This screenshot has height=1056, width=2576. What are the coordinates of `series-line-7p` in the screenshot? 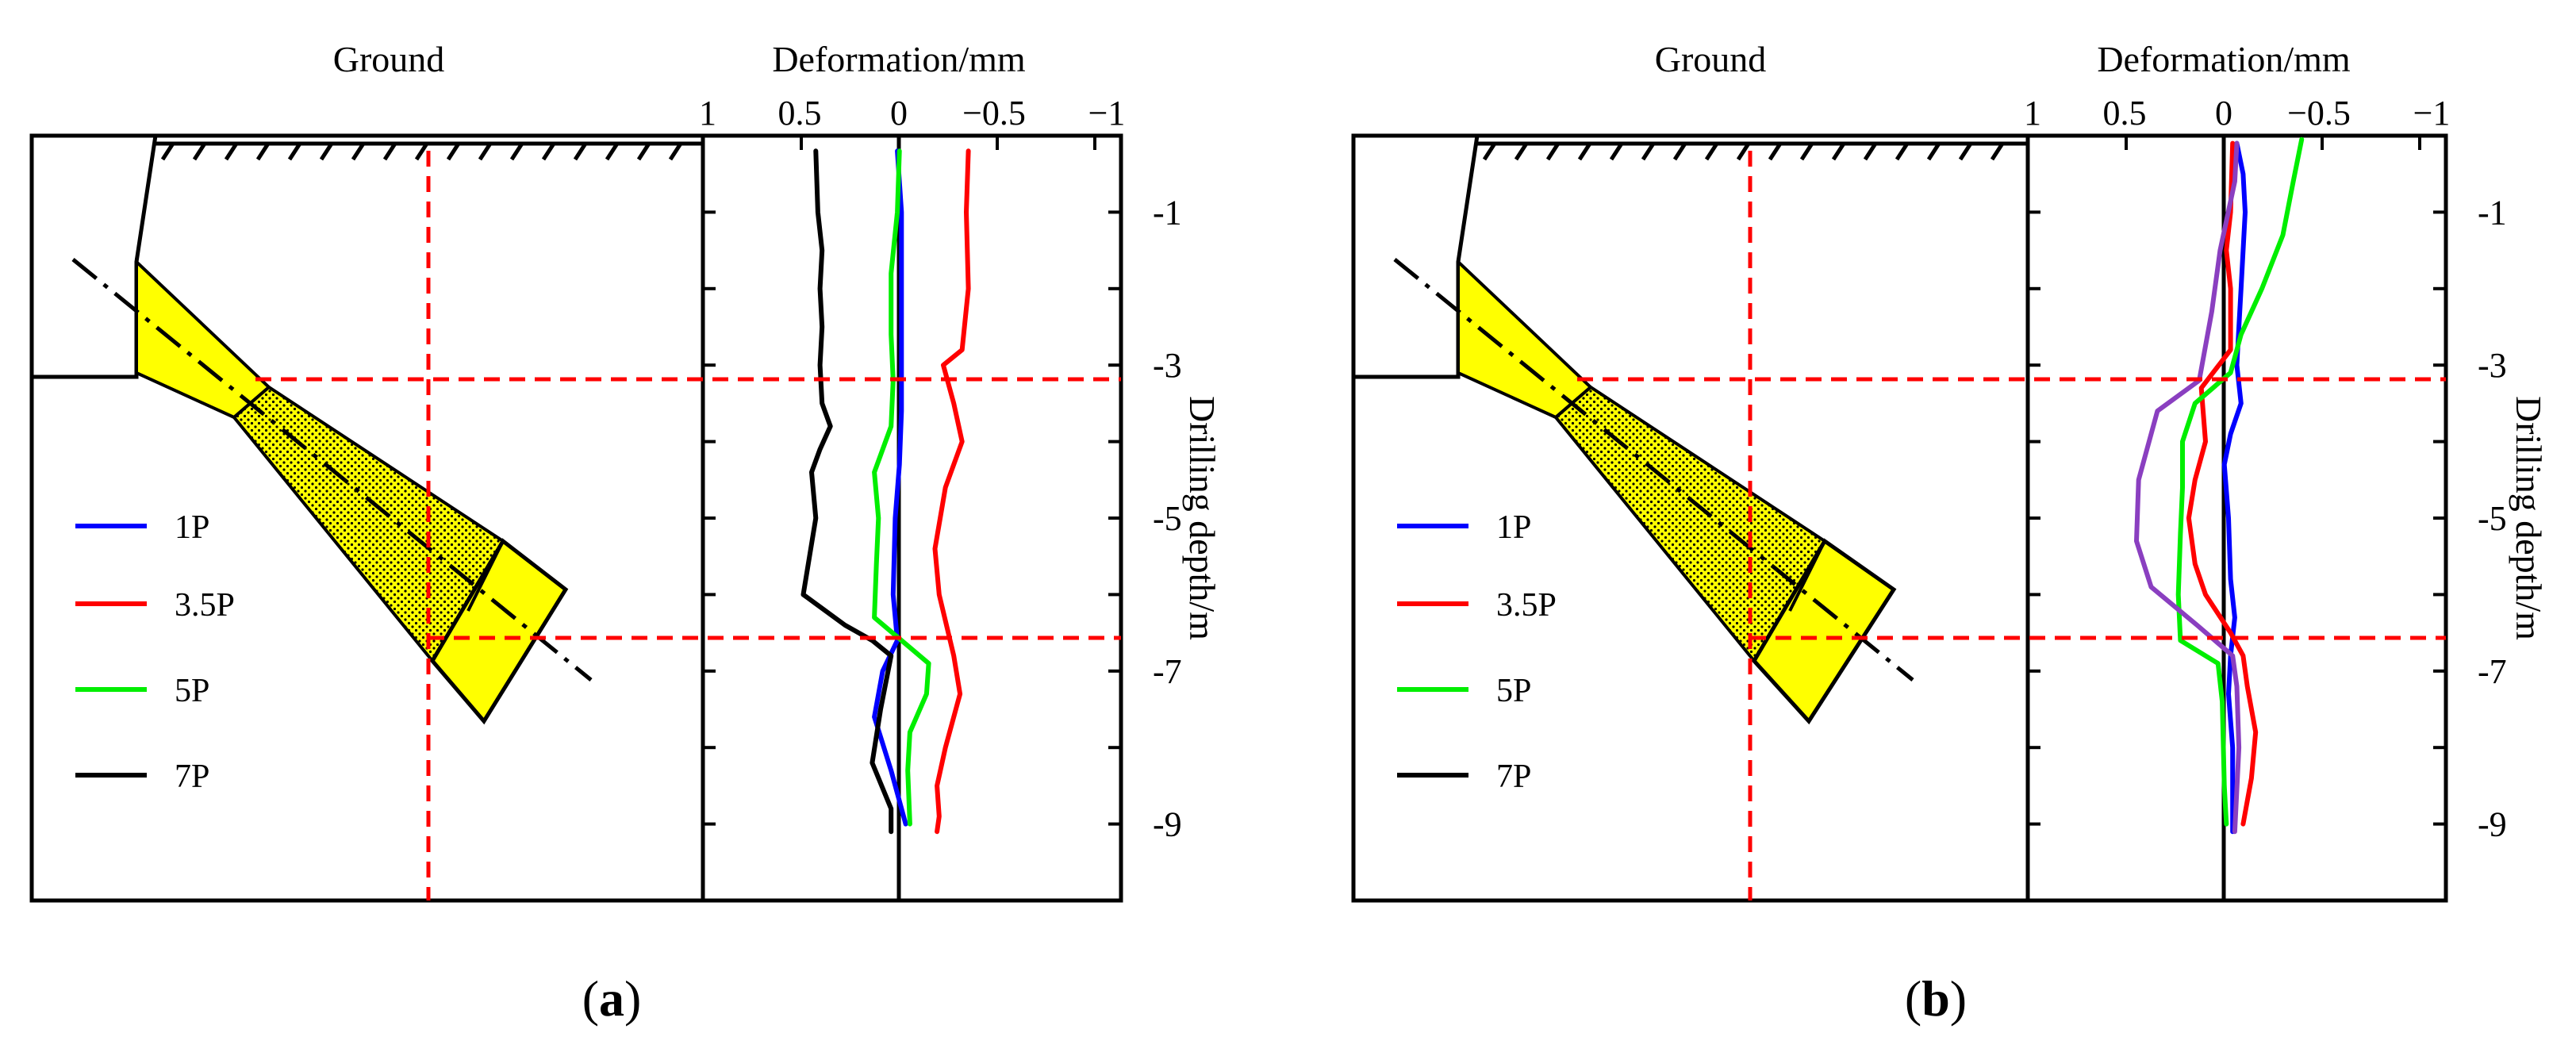 It's located at (847, 492).